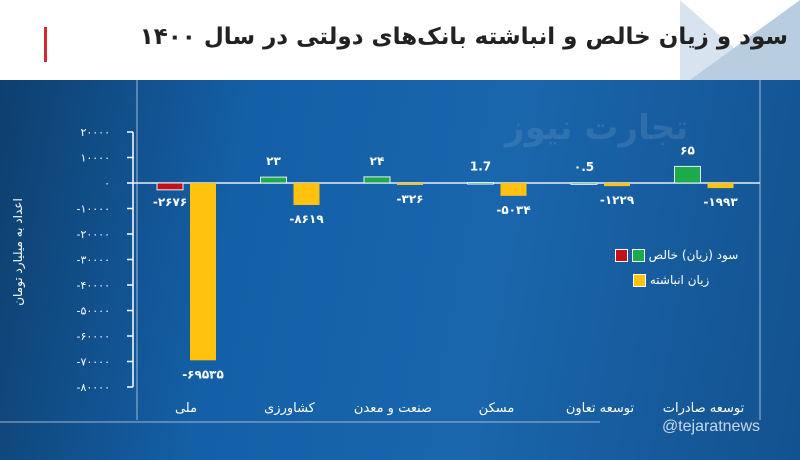 Image resolution: width=800 pixels, height=460 pixels. I want to click on y-tick-label: ۱۰۰۰۰, so click(95, 158).